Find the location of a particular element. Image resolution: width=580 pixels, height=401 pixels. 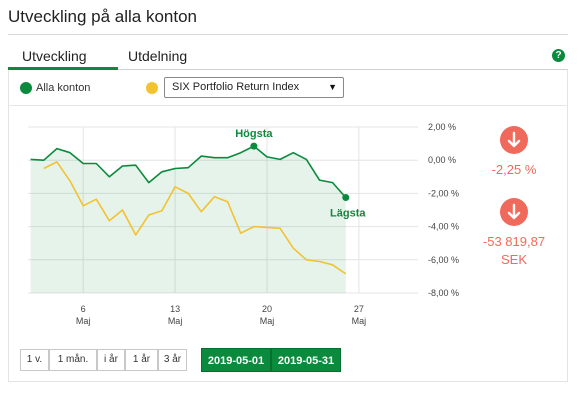

change-sek-badge is located at coordinates (514, 212).